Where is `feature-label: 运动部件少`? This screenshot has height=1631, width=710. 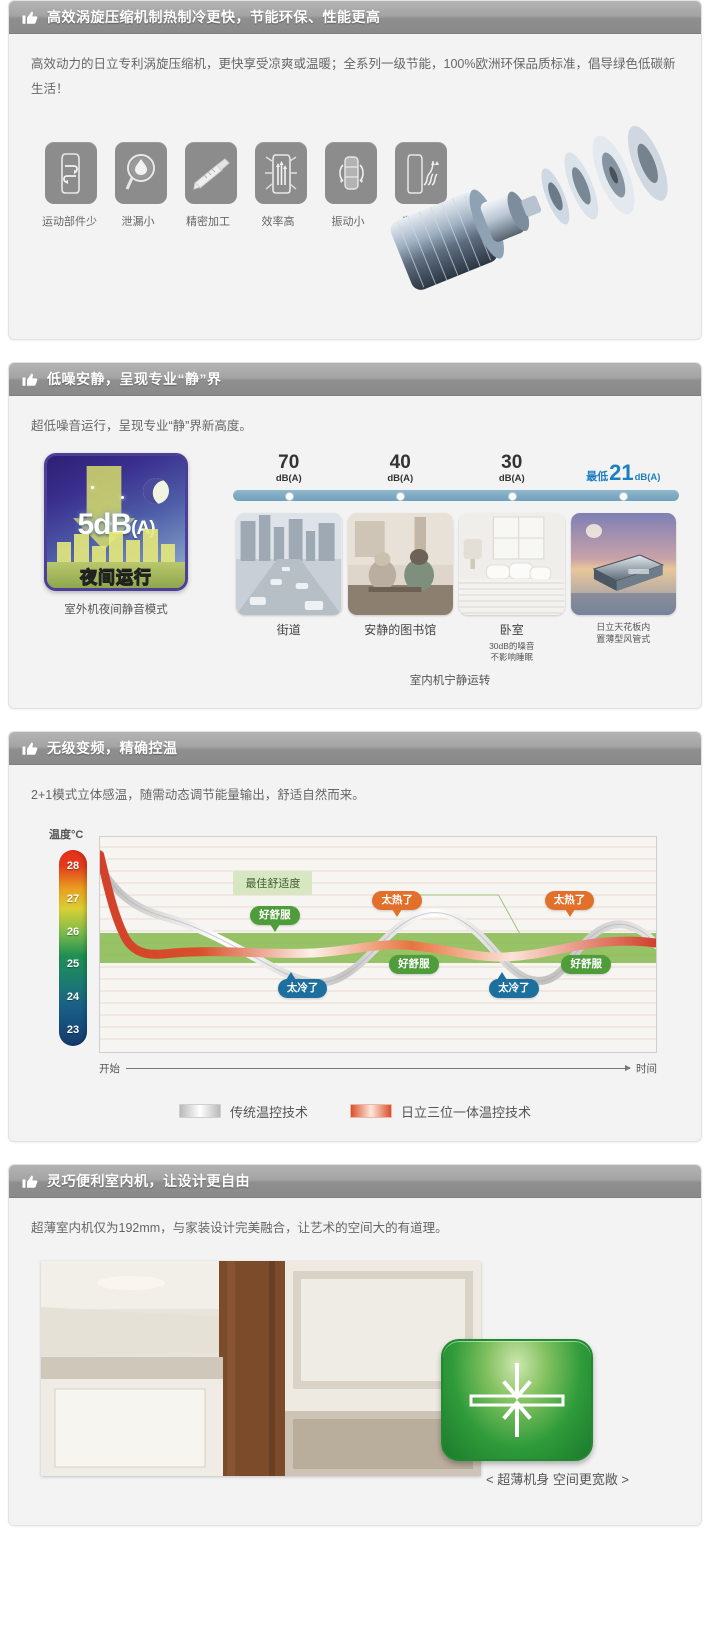
feature-label: 运动部件少 is located at coordinates (69, 222).